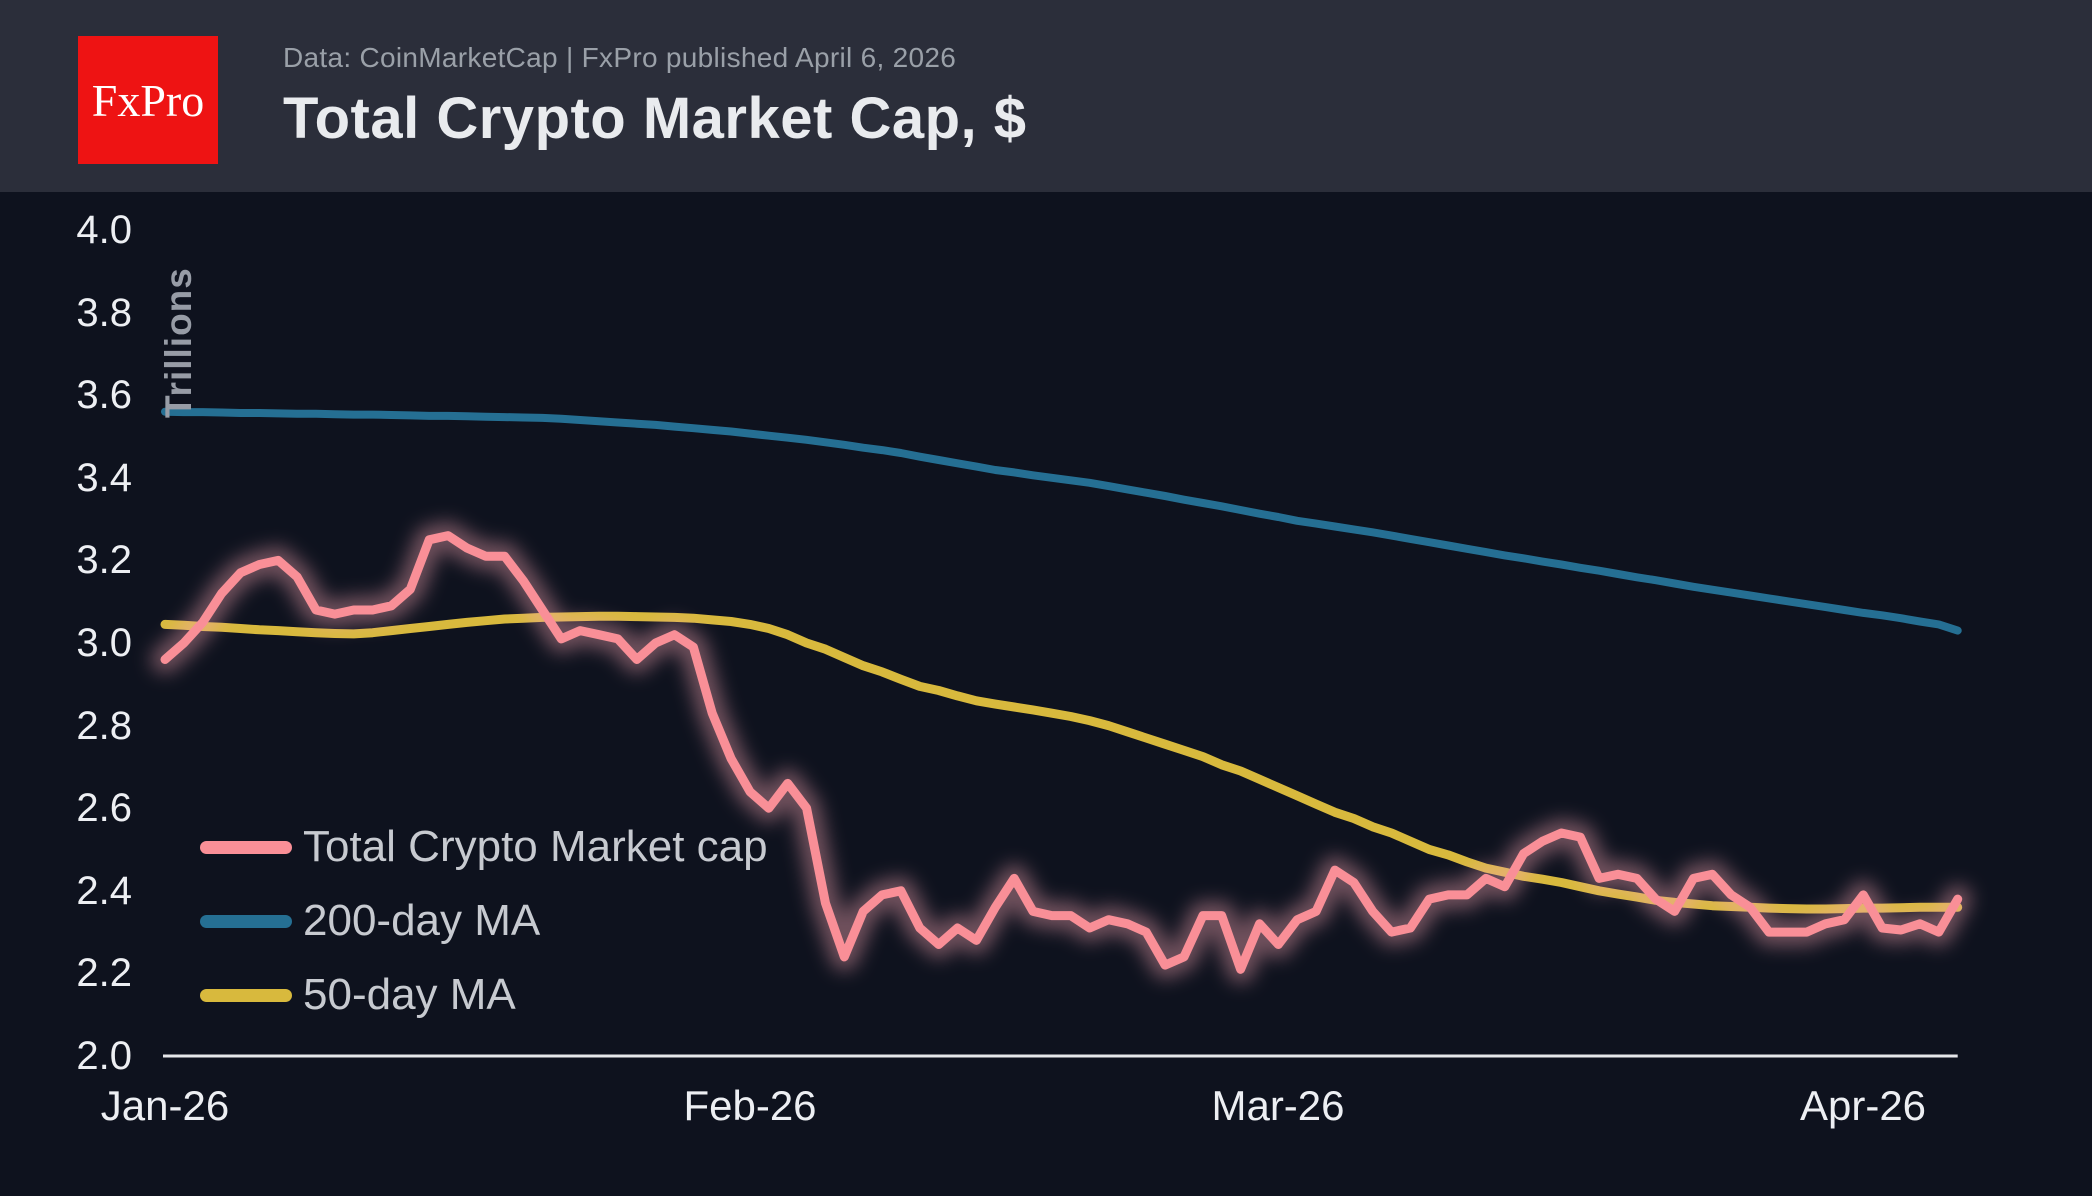 This screenshot has height=1196, width=2092. What do you see at coordinates (750, 1105) in the screenshot?
I see `x-axis-tick-label: Feb-26` at bounding box center [750, 1105].